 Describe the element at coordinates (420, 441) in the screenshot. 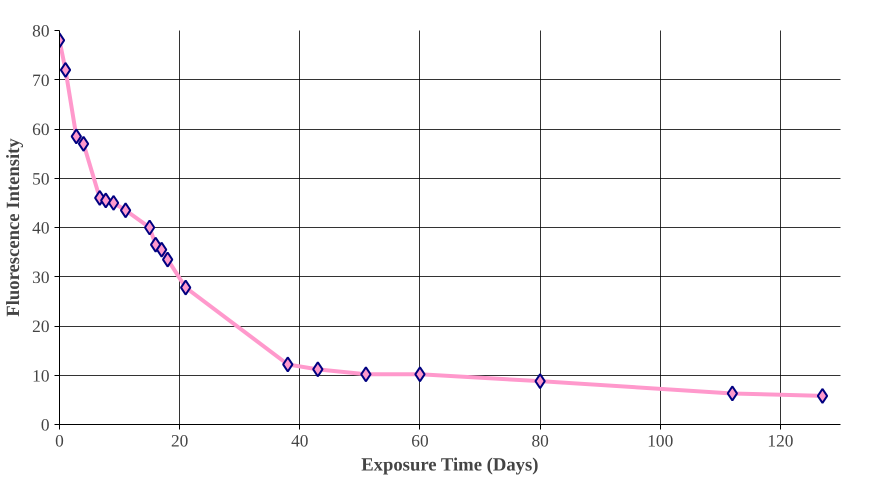

I see `x-tick-label: 60` at that location.